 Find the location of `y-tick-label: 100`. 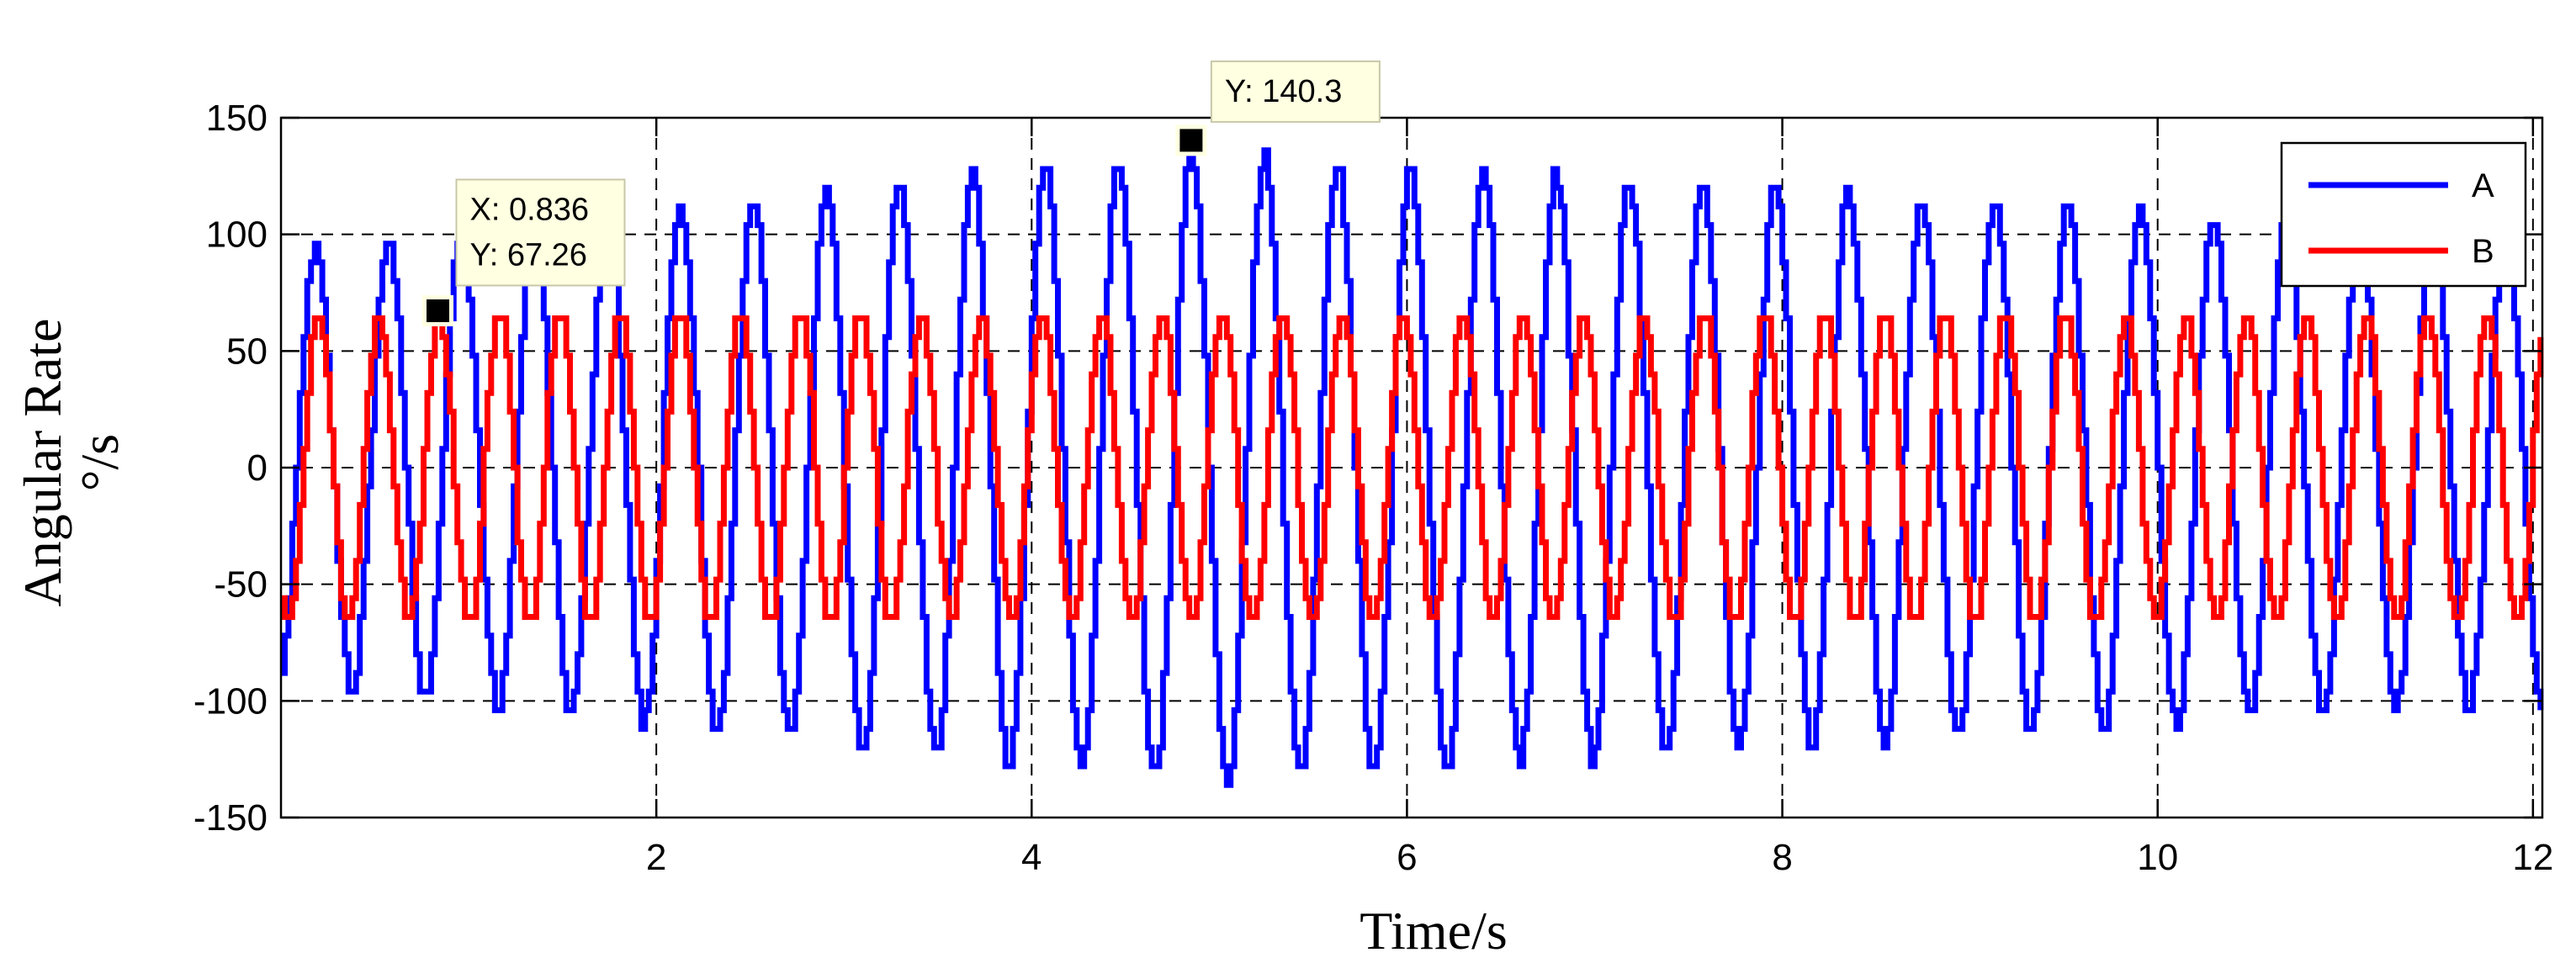

y-tick-label: 100 is located at coordinates (237, 235).